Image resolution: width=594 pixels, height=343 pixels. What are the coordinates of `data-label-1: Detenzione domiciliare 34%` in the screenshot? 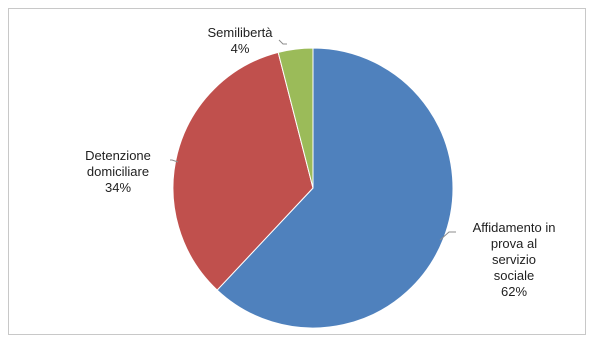 It's located at (118, 171).